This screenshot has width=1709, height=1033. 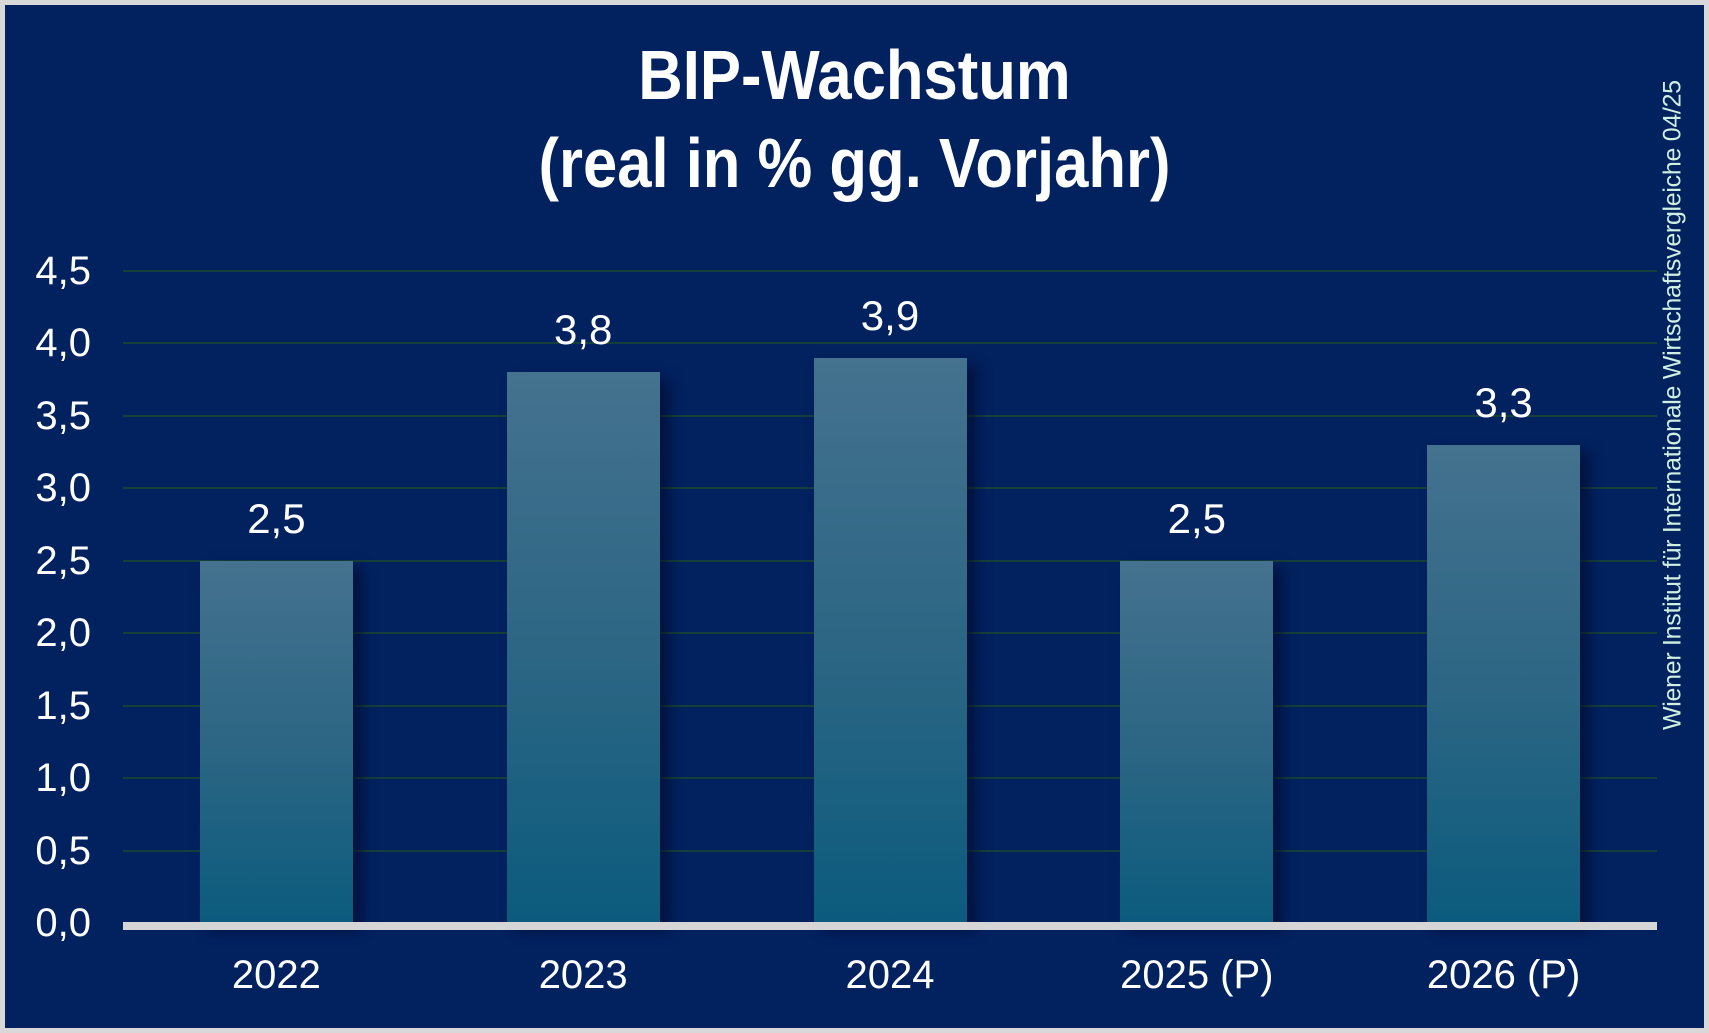 What do you see at coordinates (276, 975) in the screenshot?
I see `x-axis-category-label: 2022` at bounding box center [276, 975].